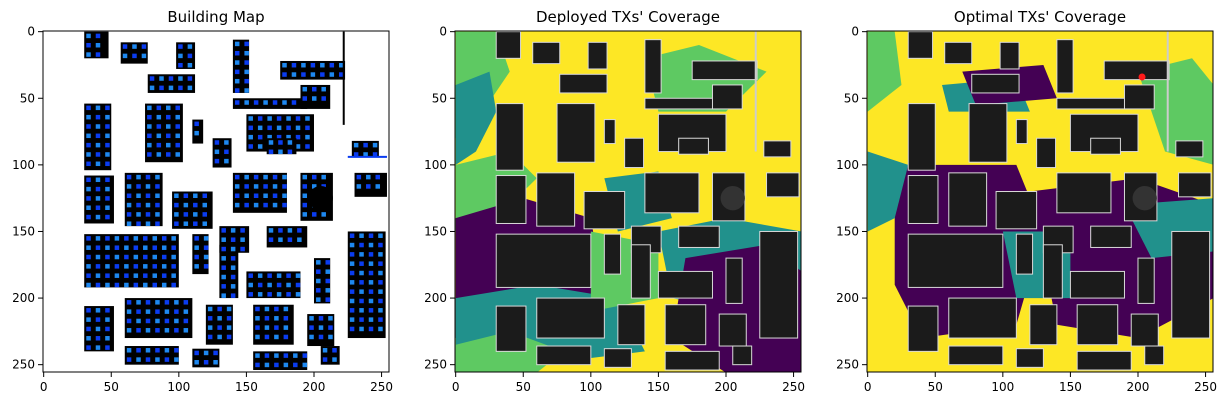  What do you see at coordinates (847, 298) in the screenshot?
I see `y-tick-label: 200` at bounding box center [847, 298].